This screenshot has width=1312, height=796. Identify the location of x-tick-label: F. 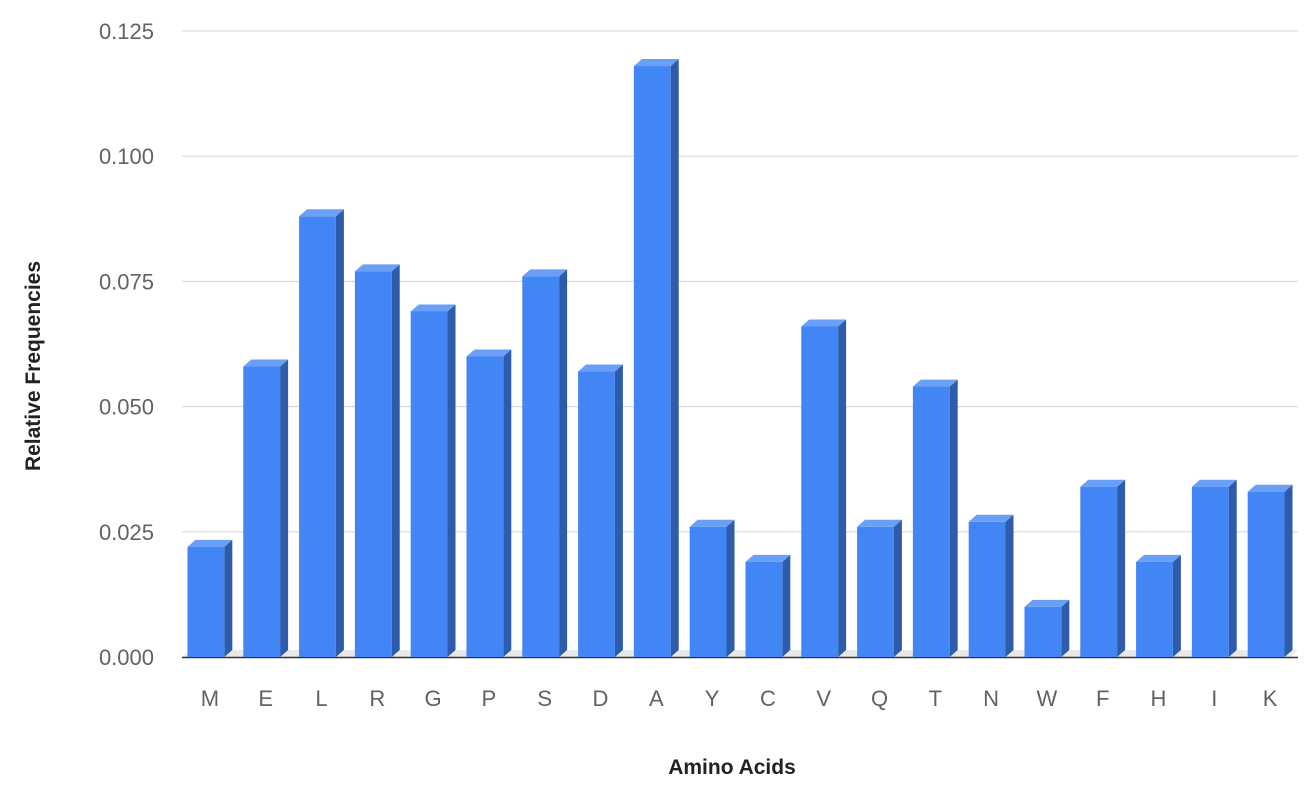
(1102, 698).